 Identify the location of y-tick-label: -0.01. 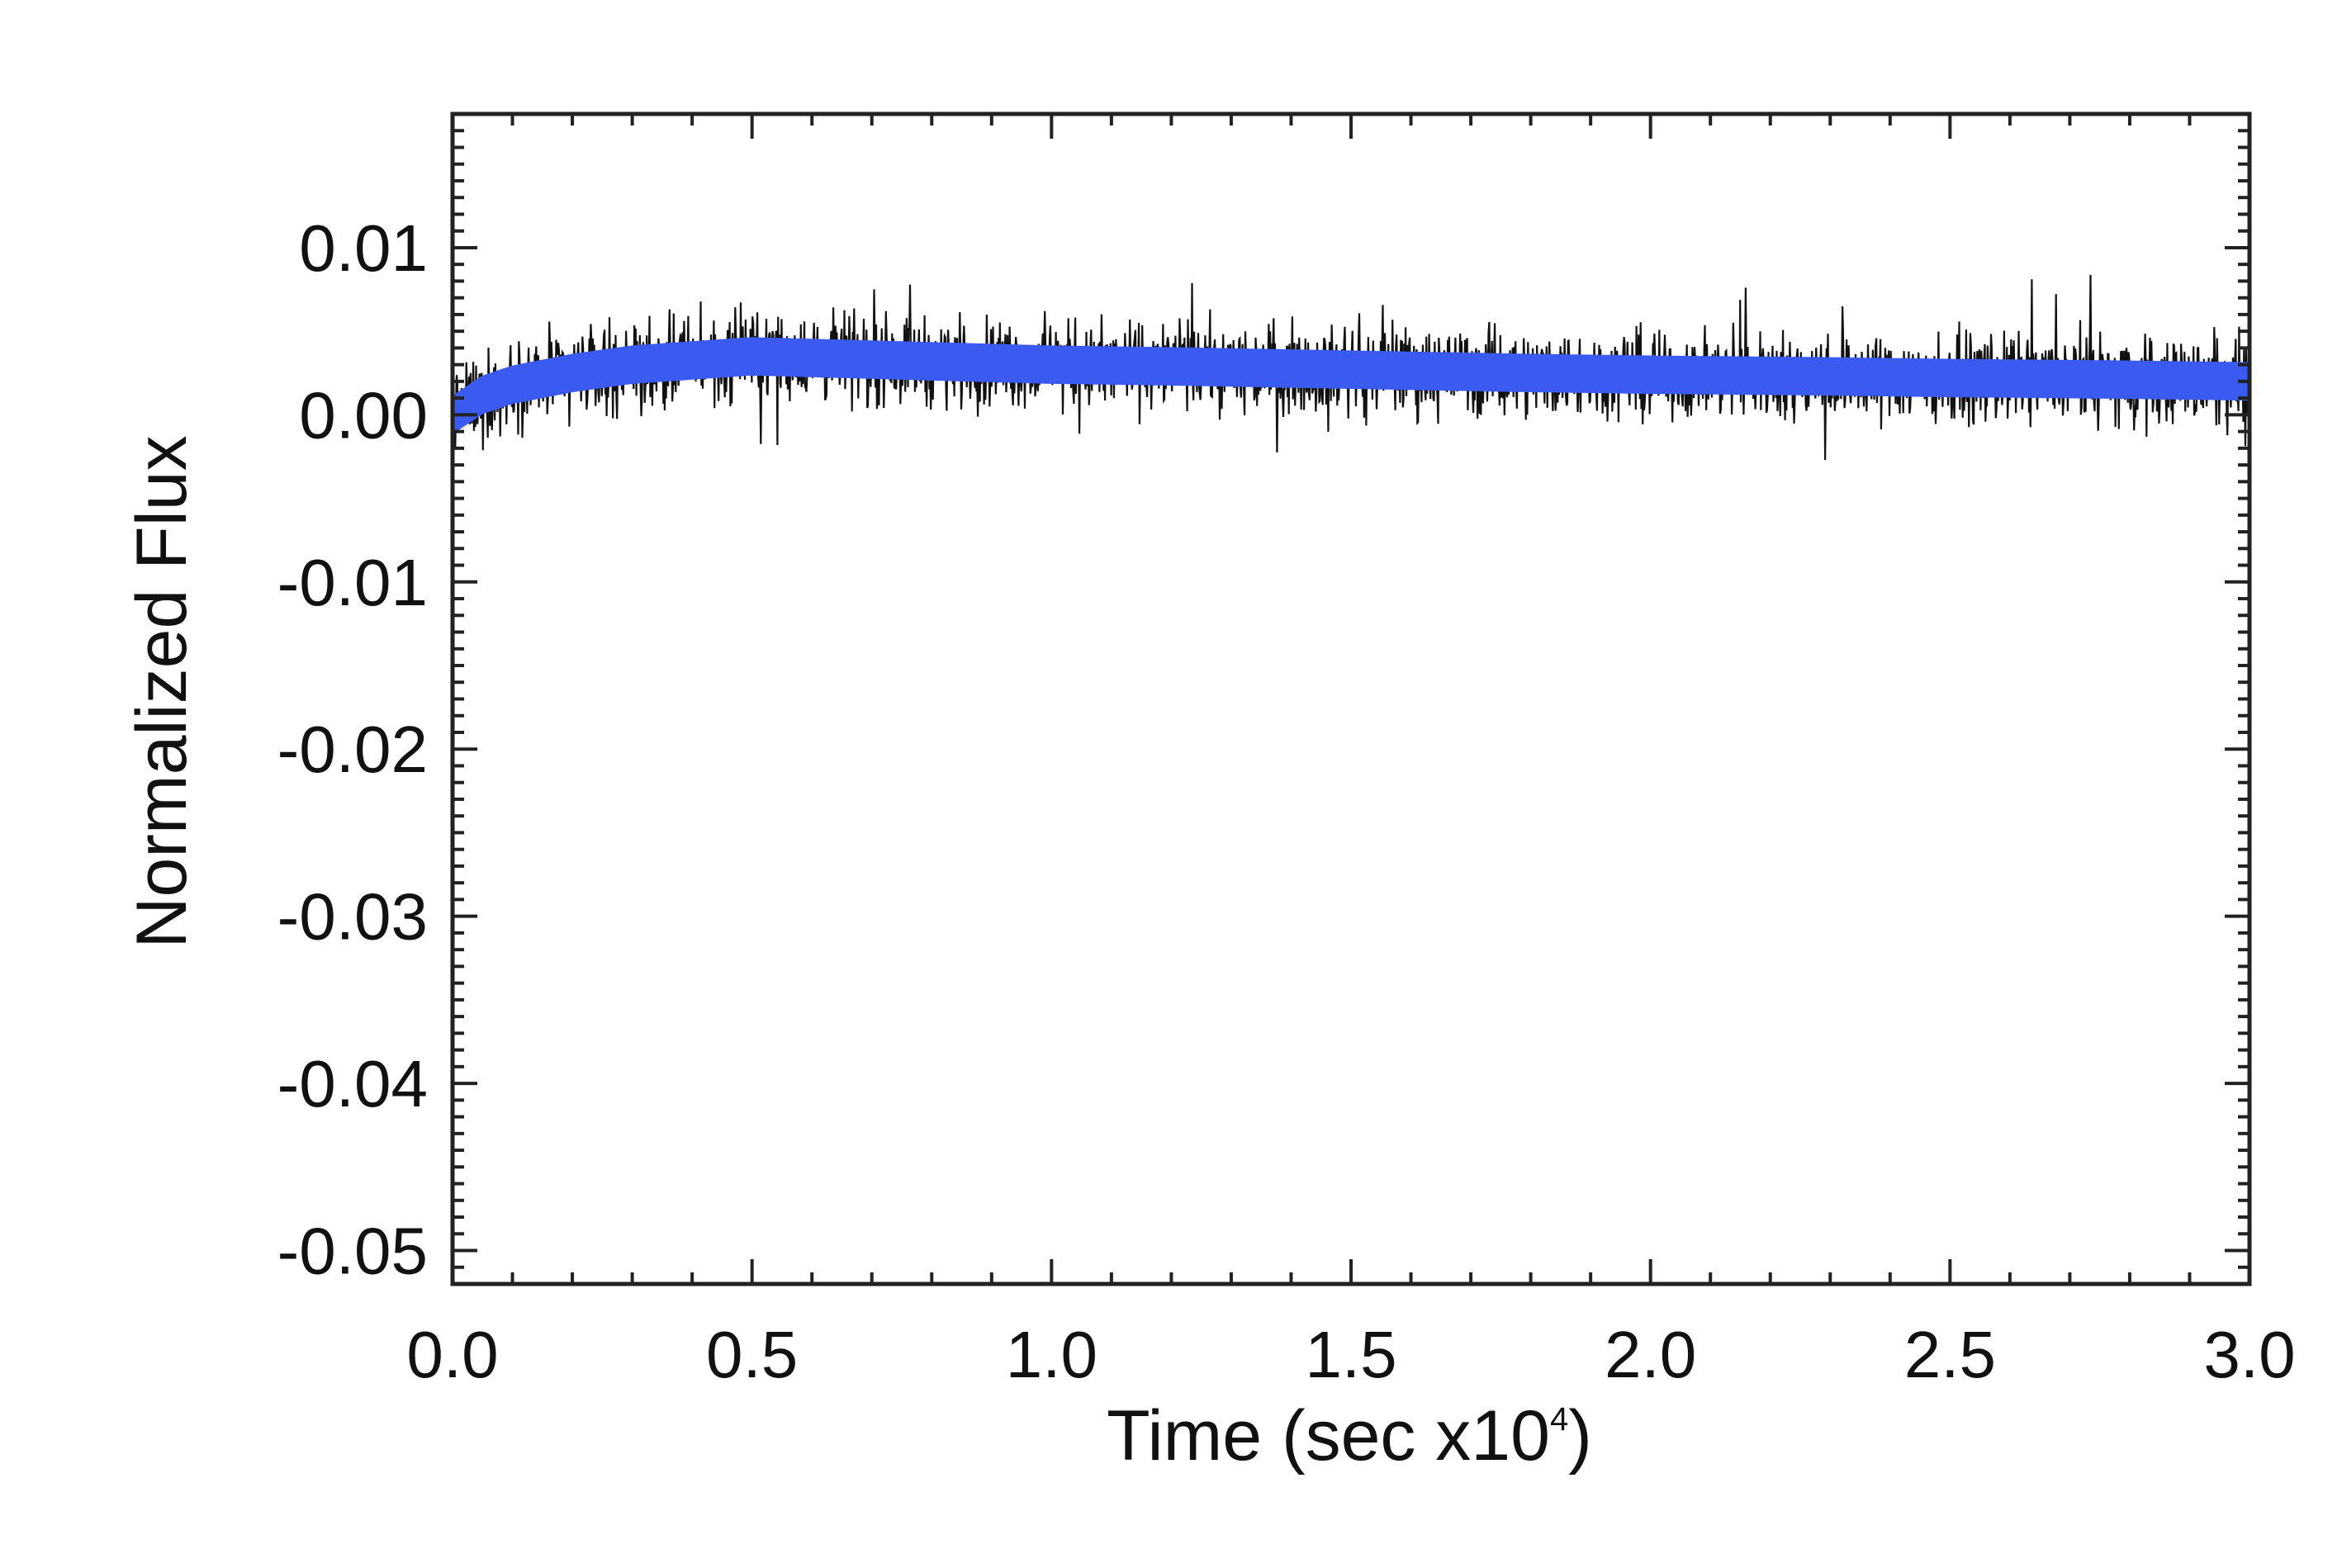
(353, 582).